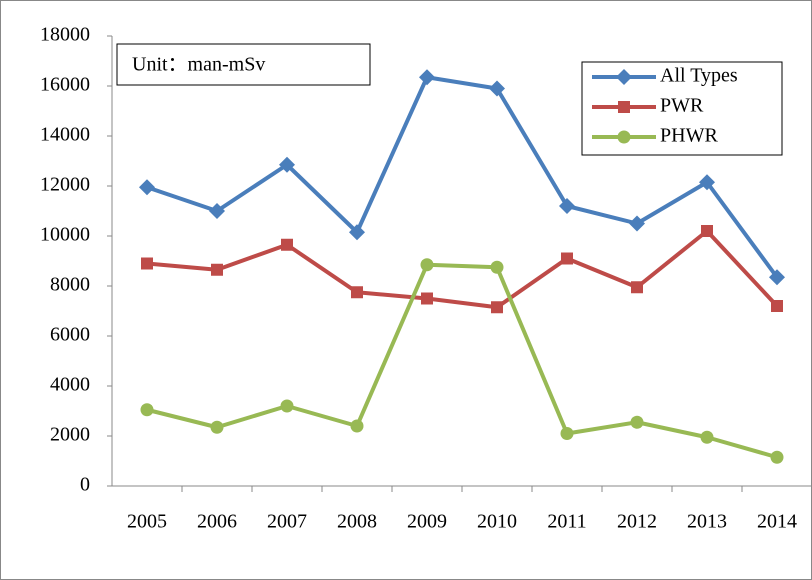  I want to click on x-tick-label: 2005, so click(147, 522).